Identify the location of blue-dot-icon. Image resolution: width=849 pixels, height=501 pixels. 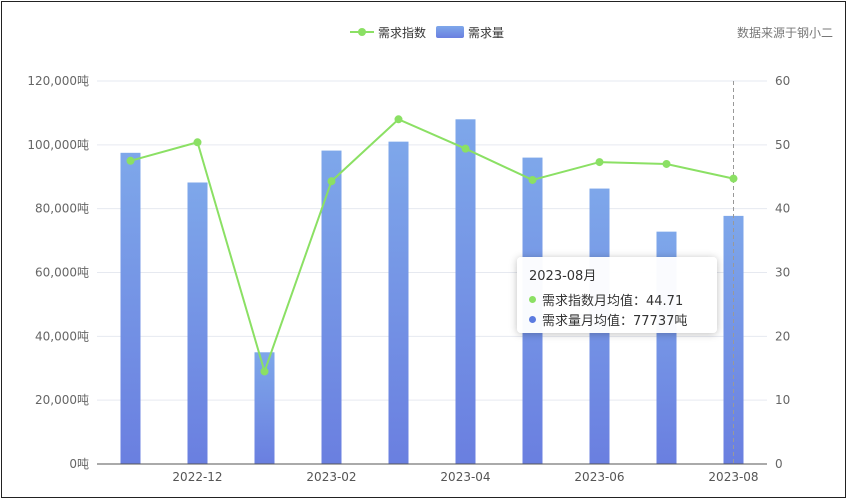
(532, 319).